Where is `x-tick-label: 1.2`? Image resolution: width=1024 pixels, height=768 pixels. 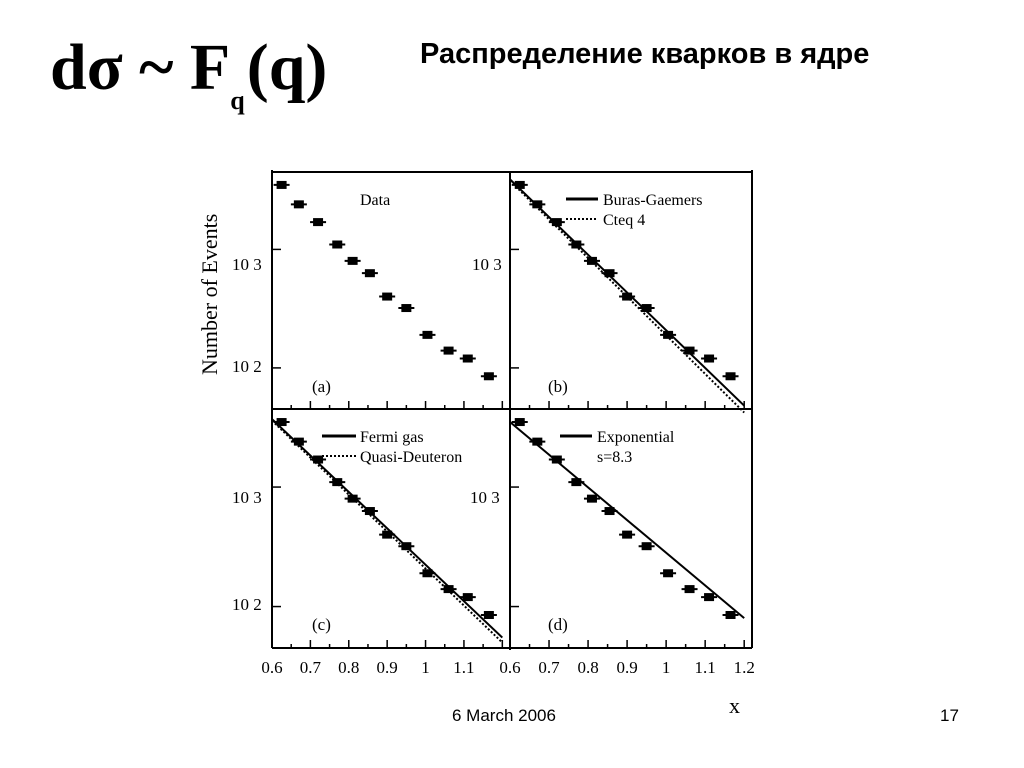
x-tick-label: 1.2 is located at coordinates (744, 667).